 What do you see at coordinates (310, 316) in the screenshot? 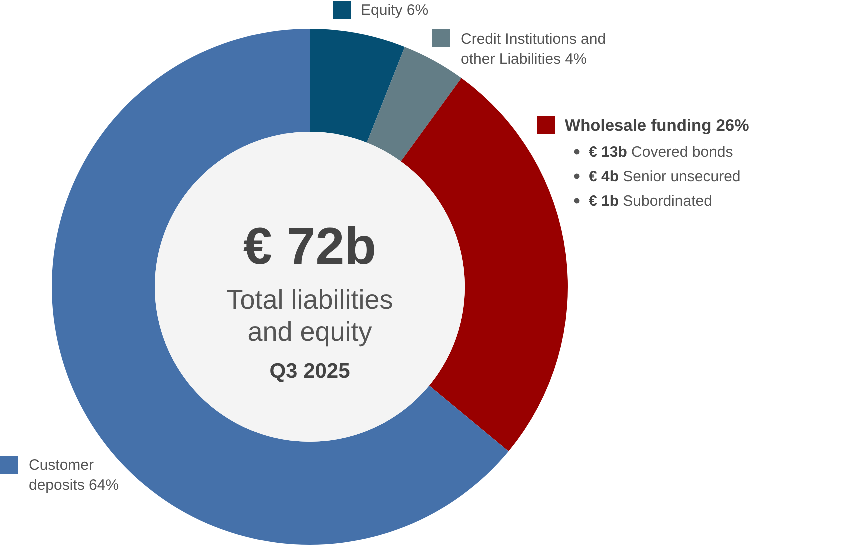
I see `text: Total liabilities and equity` at bounding box center [310, 316].